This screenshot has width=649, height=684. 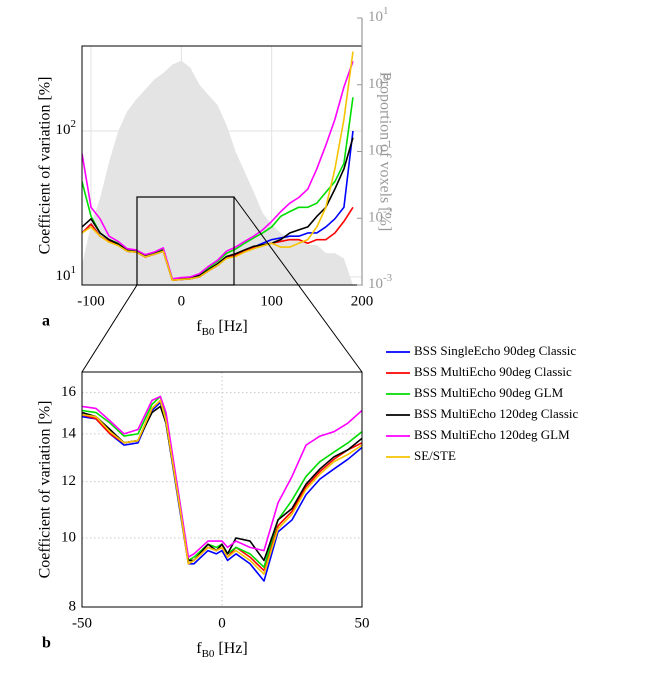 I want to click on y-tick-label: 10¹, so click(x=66, y=273).